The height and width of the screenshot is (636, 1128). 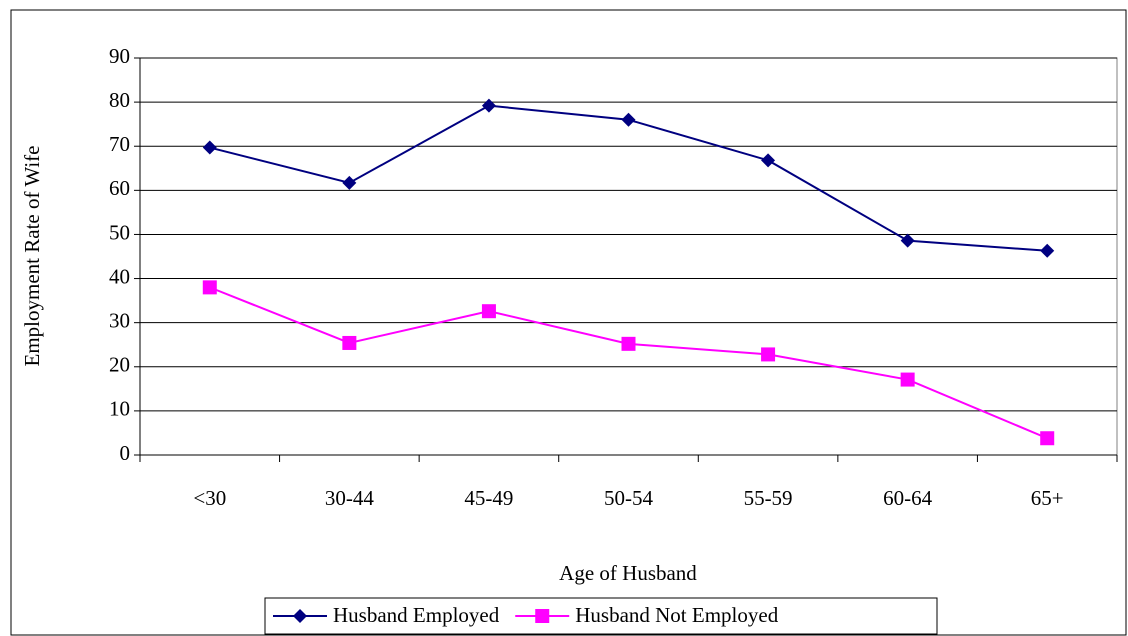 I want to click on y-tick-label: 20, so click(x=119, y=365).